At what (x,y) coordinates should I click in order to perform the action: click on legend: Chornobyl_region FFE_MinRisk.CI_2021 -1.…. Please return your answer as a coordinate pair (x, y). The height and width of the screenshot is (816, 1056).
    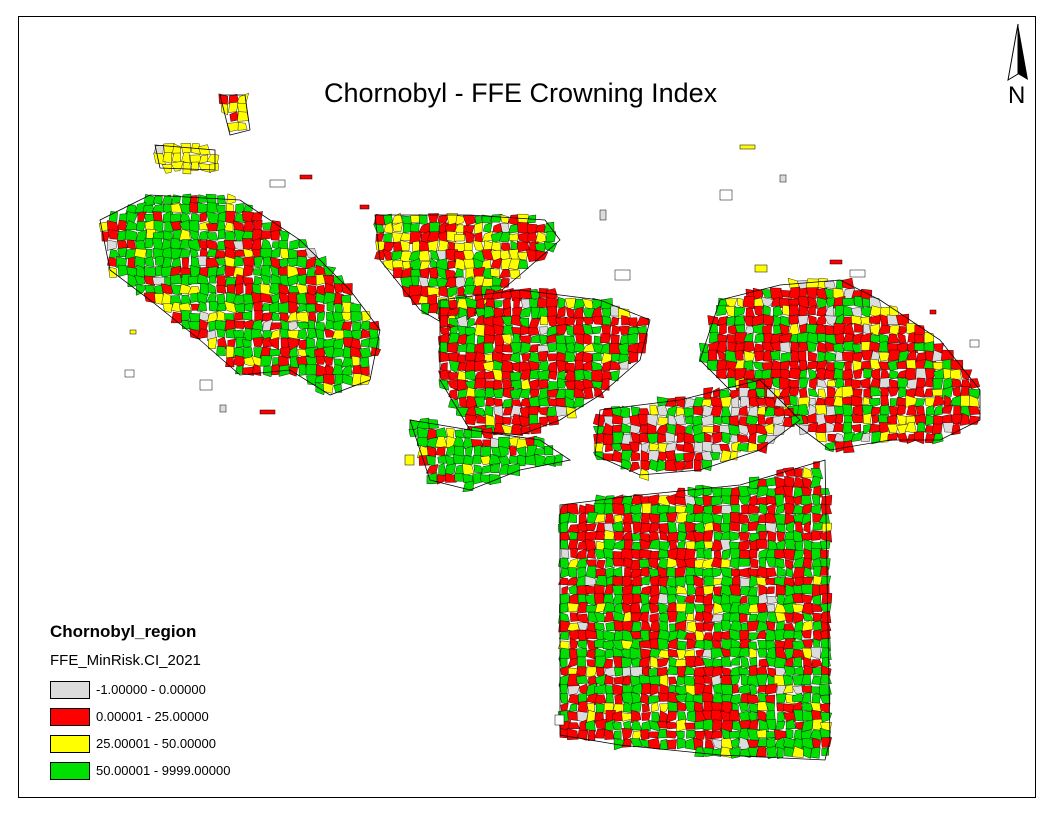
    Looking at the image, I should click on (180, 703).